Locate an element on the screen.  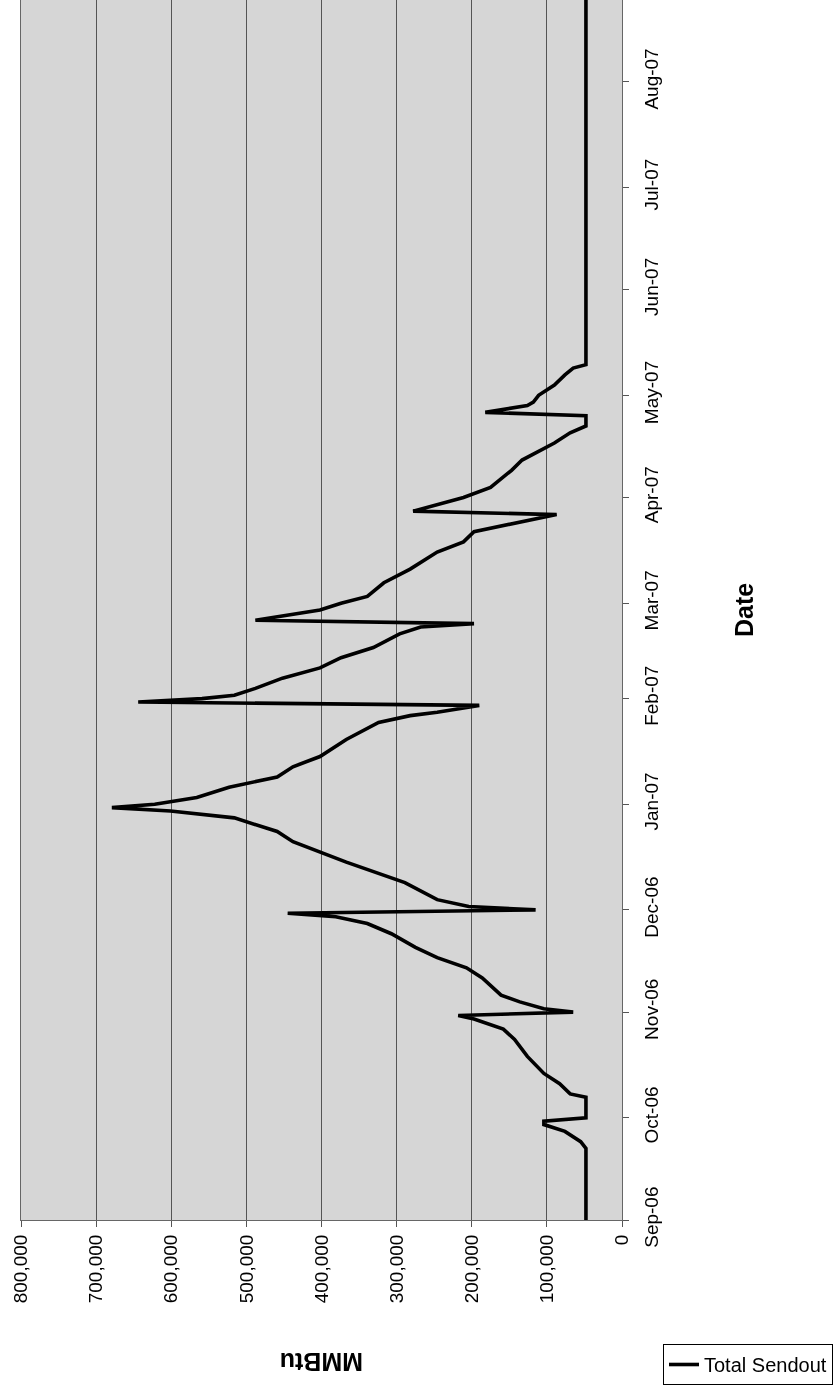
y-tick-label: Jul-07 is located at coordinates (651, 184).